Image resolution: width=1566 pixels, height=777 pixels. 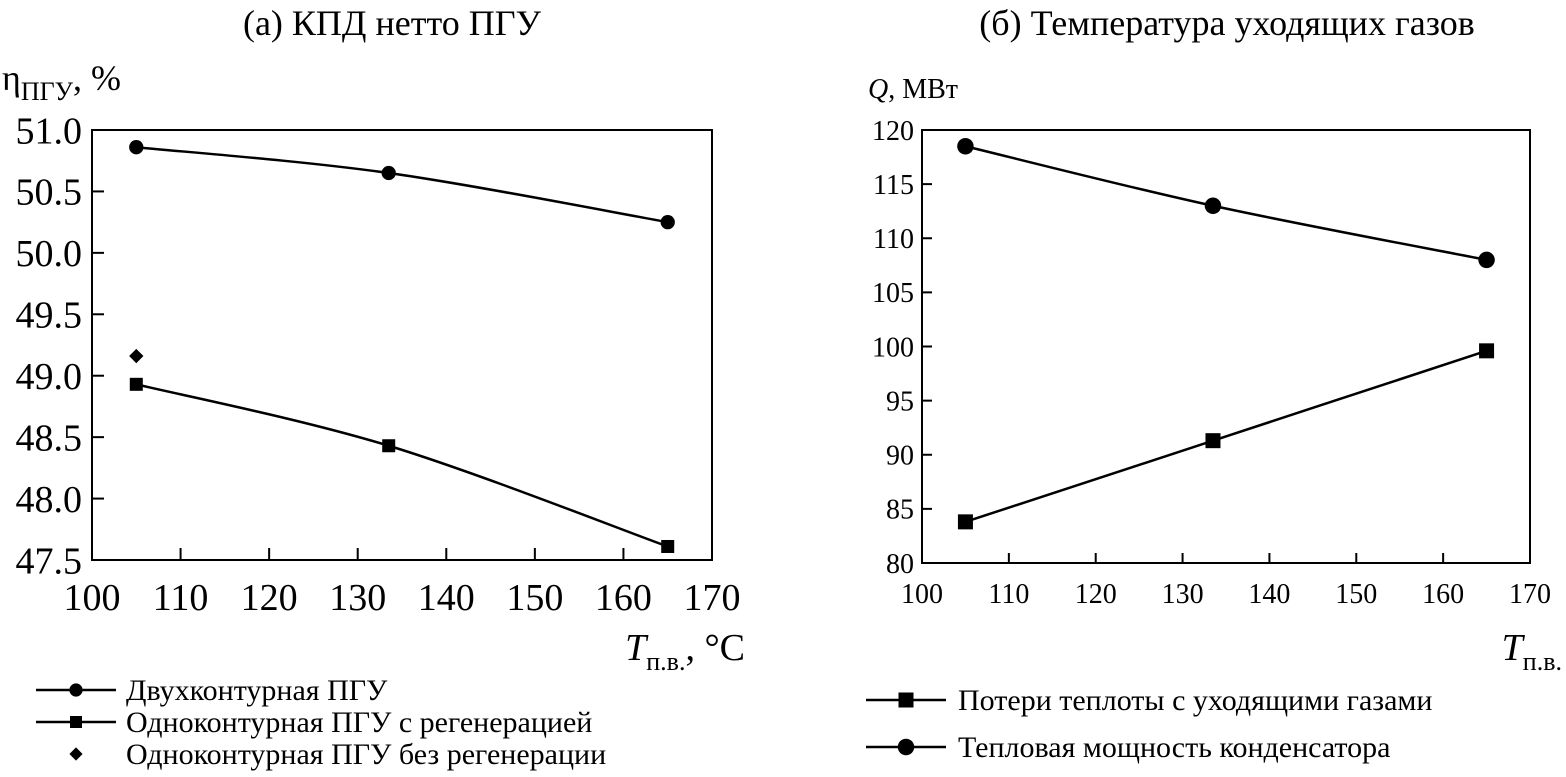 I want to click on chart-a-xlabel-unit: , °C, so click(x=715, y=648).